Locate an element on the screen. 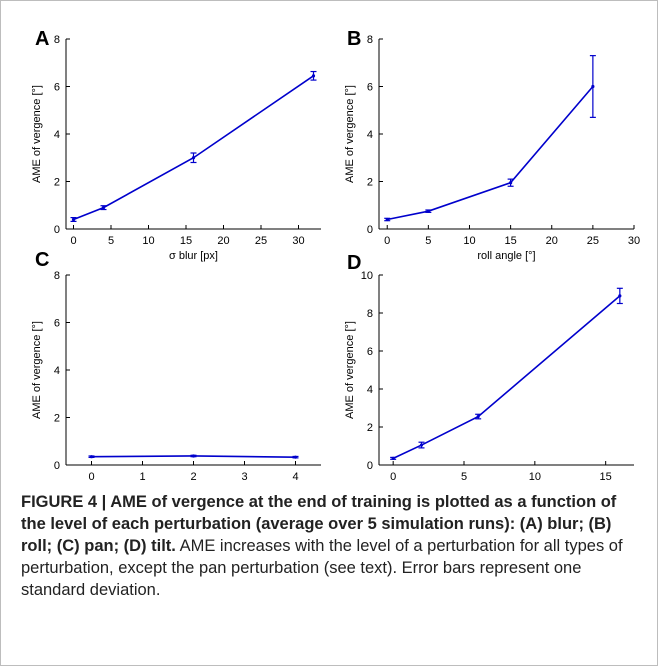 Image resolution: width=658 pixels, height=666 pixels. panel-letter: A is located at coordinates (42, 39).